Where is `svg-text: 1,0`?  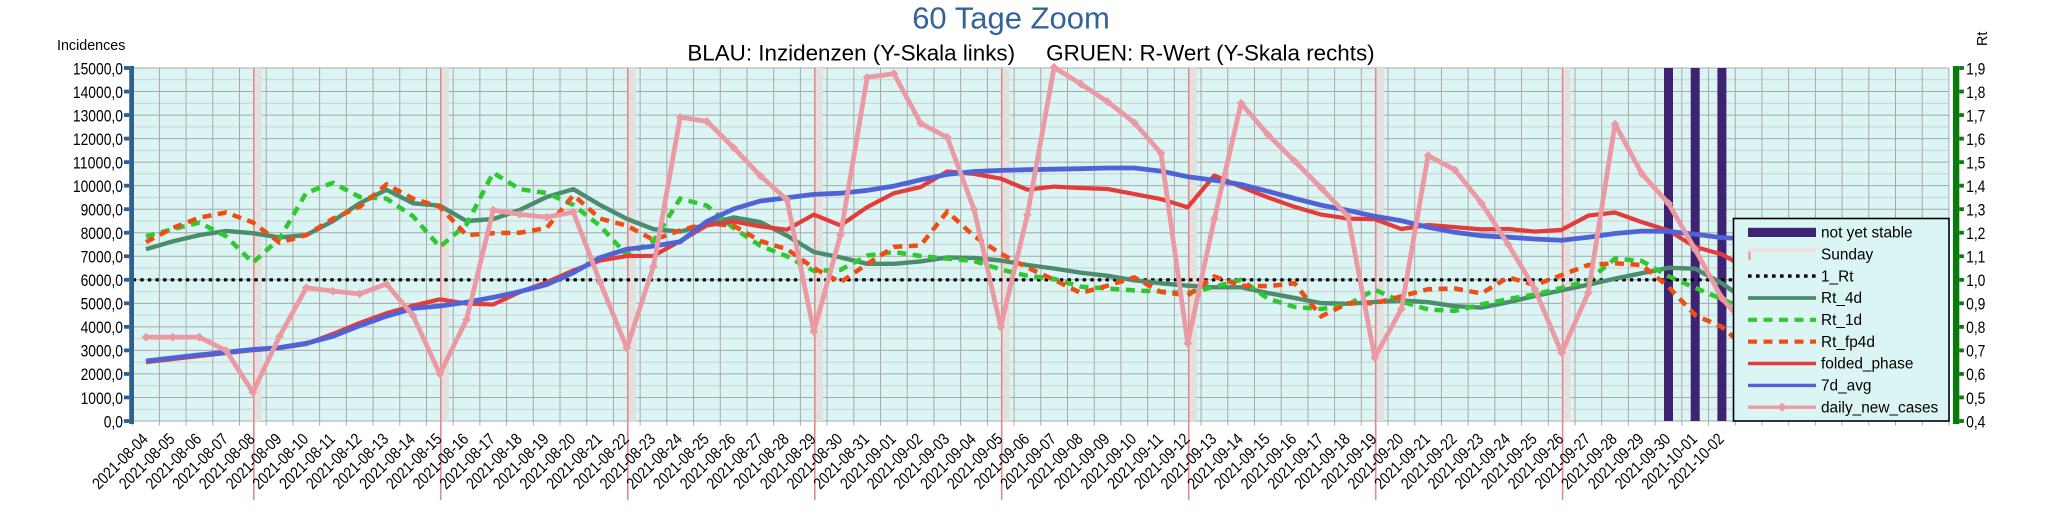
svg-text: 1,0 is located at coordinates (1975, 281).